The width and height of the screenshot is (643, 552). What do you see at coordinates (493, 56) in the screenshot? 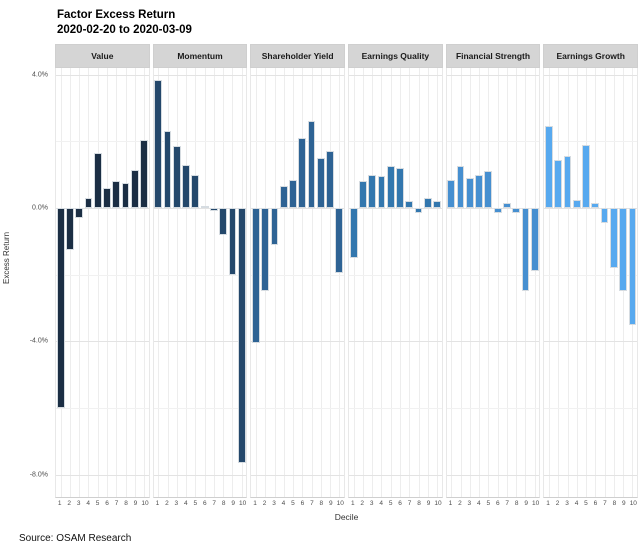
I see `facet-header: Financial Strength` at bounding box center [493, 56].